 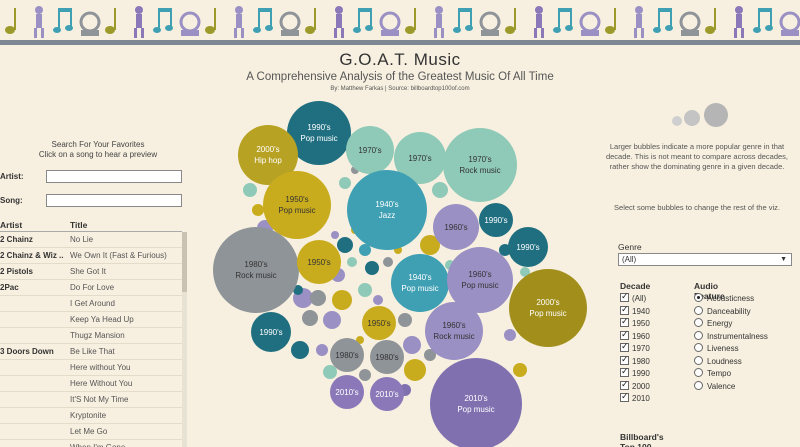 What do you see at coordinates (184, 262) in the screenshot?
I see `table-scrollbar-thumb` at bounding box center [184, 262].